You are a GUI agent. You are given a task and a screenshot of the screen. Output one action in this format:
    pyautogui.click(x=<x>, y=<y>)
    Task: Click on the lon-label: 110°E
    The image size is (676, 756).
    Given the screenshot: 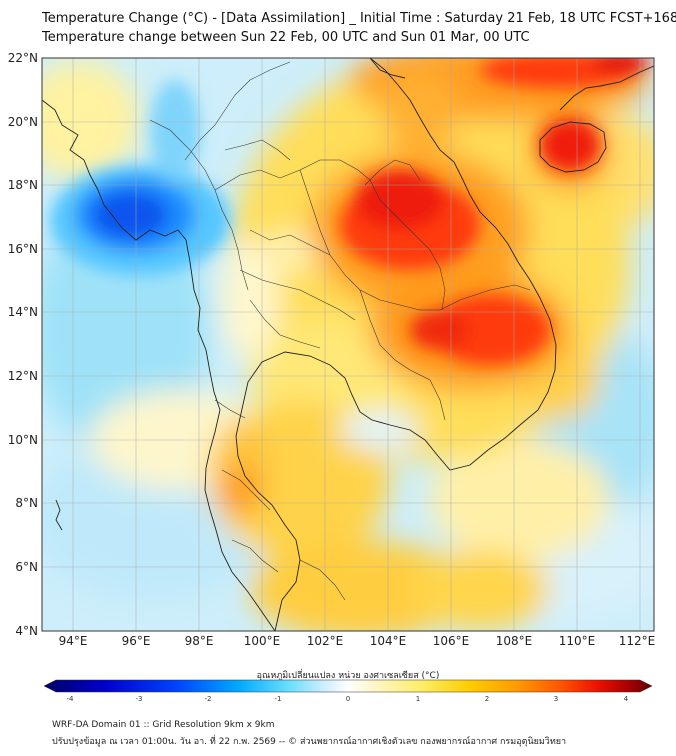 What is the action you would take?
    pyautogui.click(x=577, y=641)
    